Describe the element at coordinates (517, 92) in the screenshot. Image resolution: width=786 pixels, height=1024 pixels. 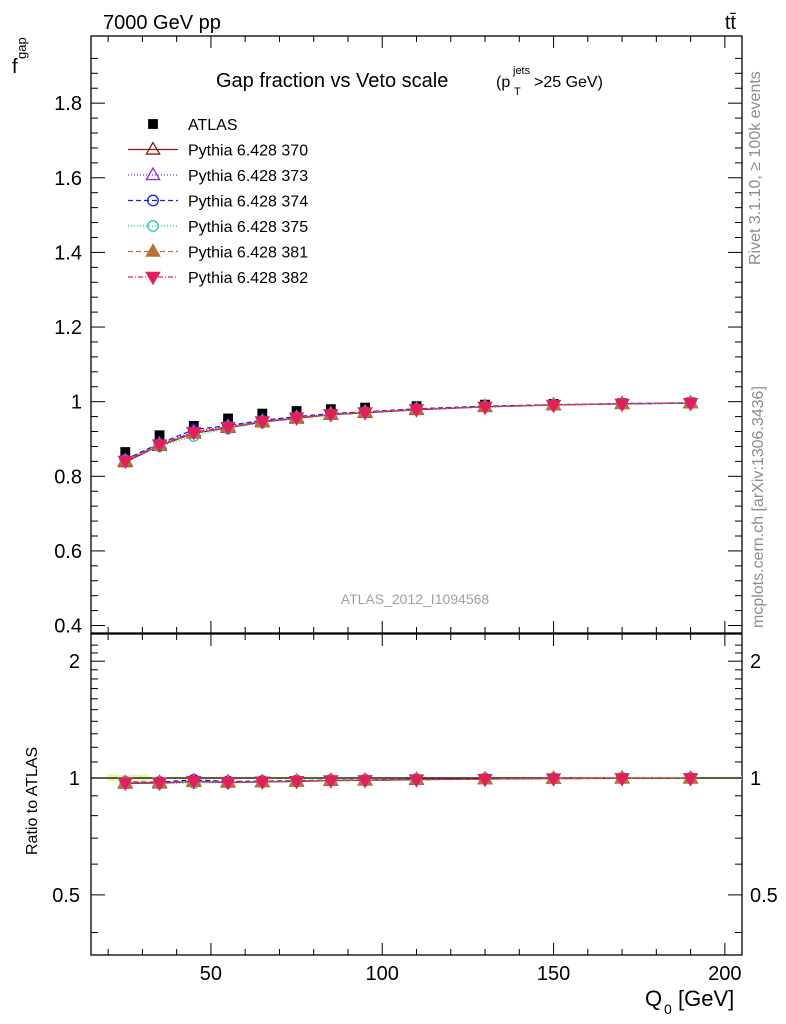
I see `cut-sub: T` at that location.